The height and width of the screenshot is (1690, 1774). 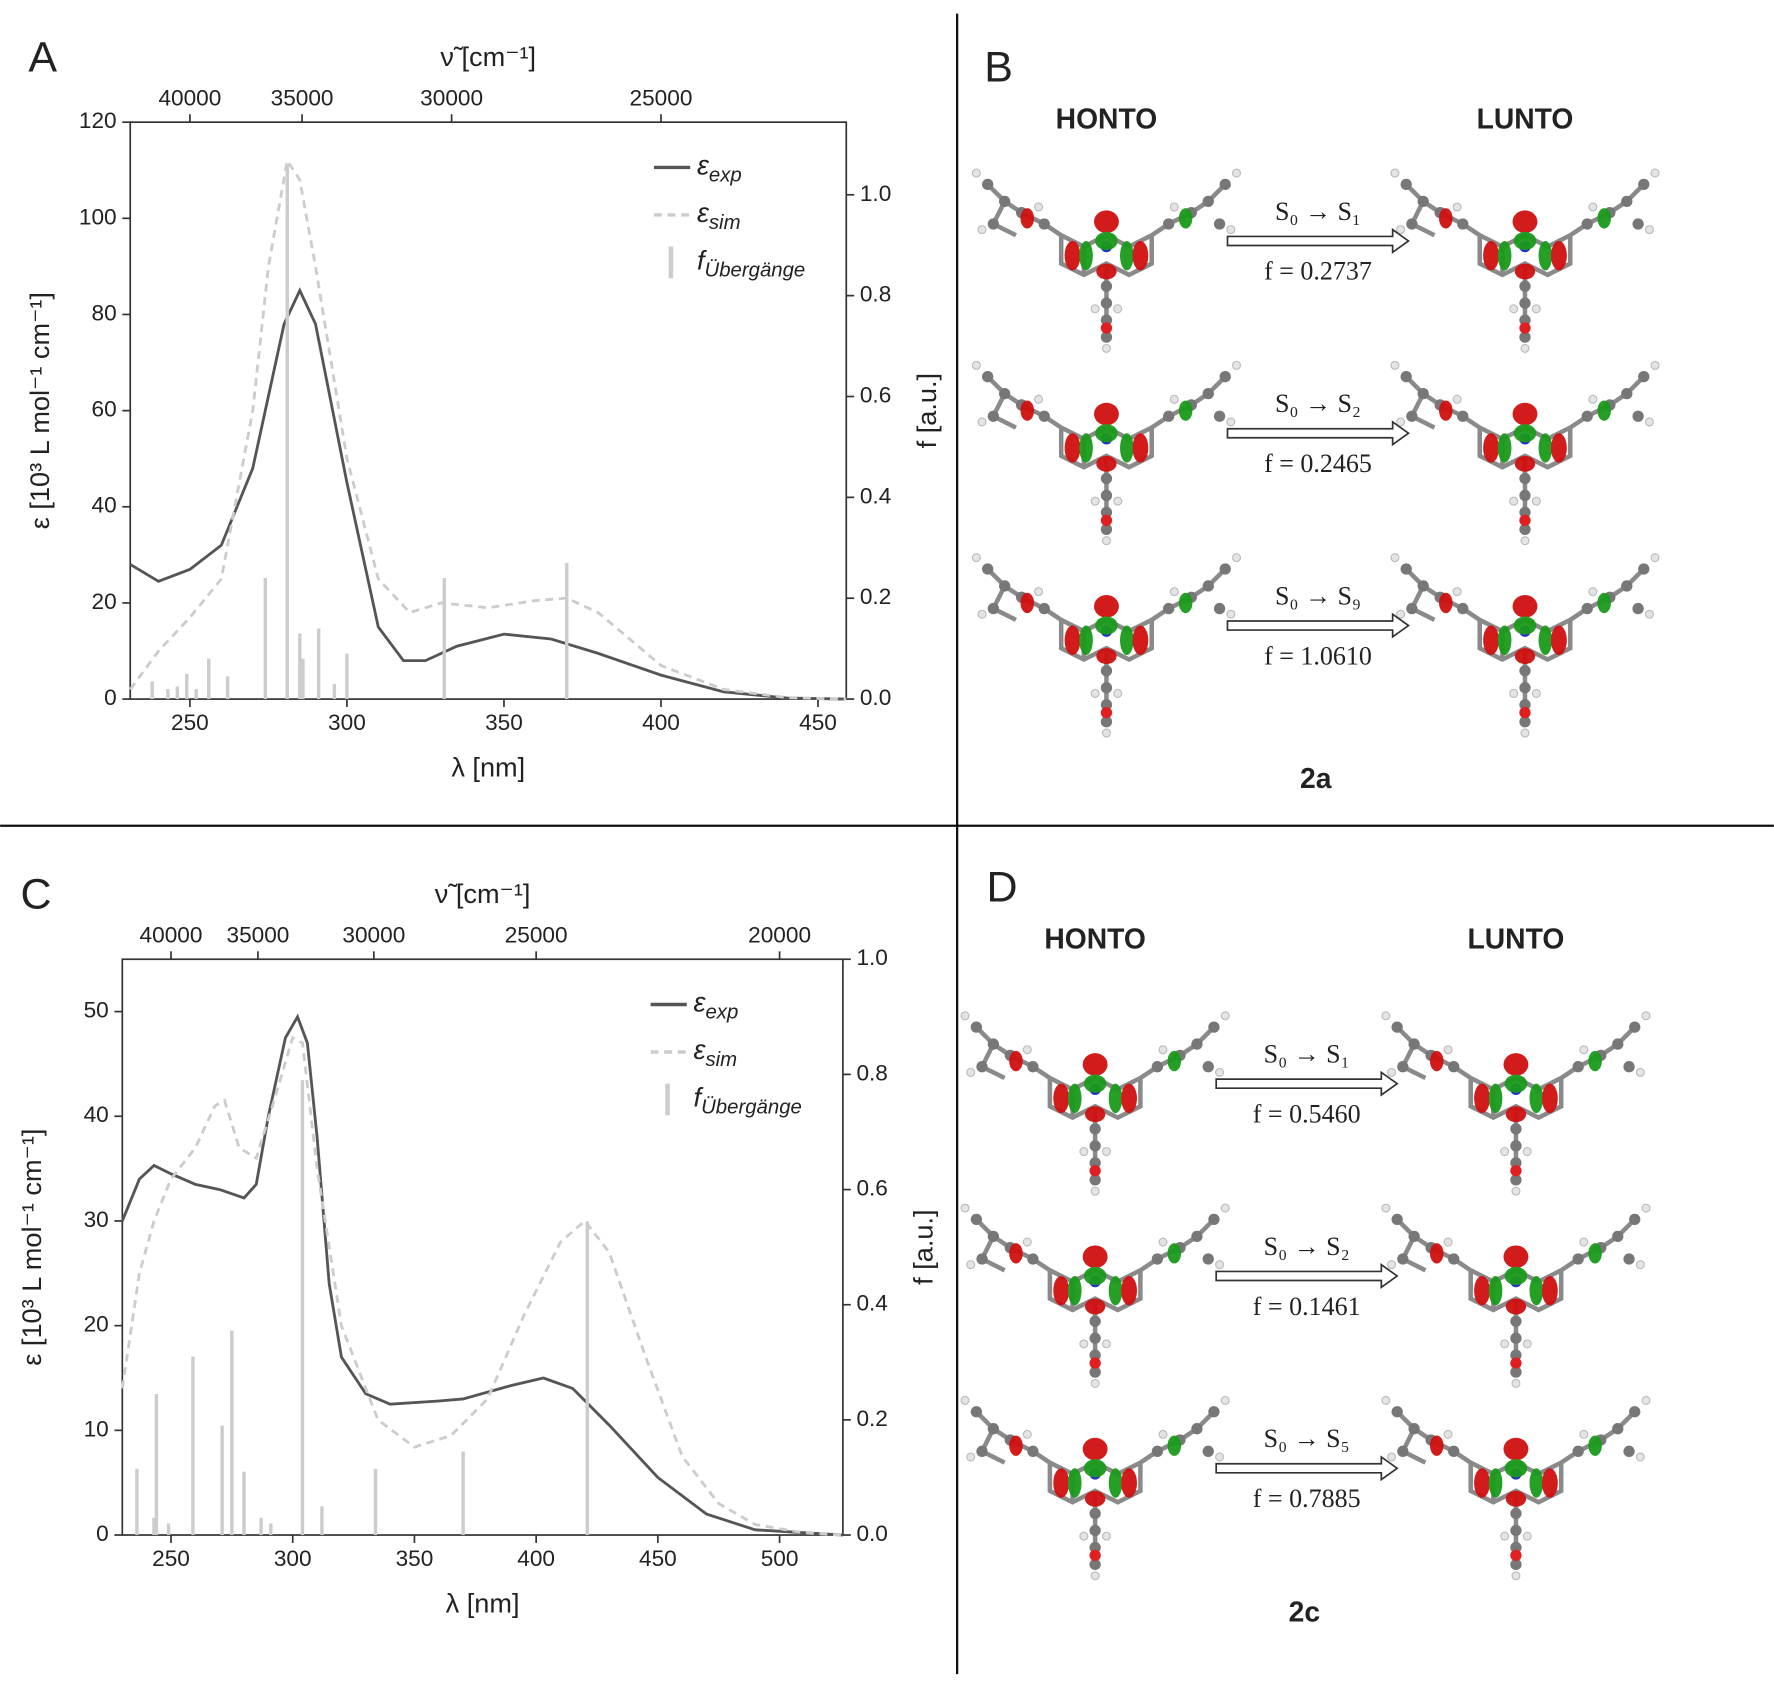 I want to click on y-tick-label: 10, so click(x=96, y=1428).